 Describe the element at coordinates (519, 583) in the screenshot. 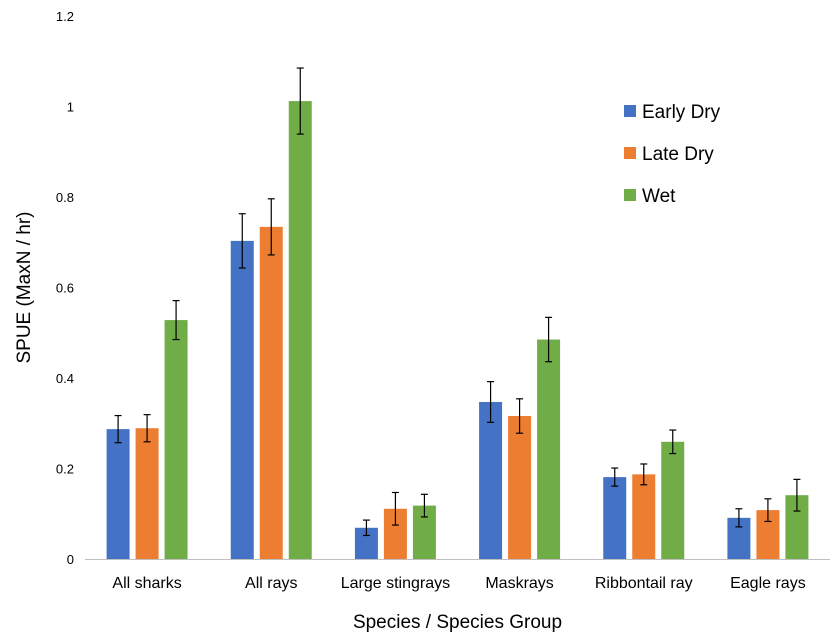

I see `x-category-label: Maskrays` at that location.